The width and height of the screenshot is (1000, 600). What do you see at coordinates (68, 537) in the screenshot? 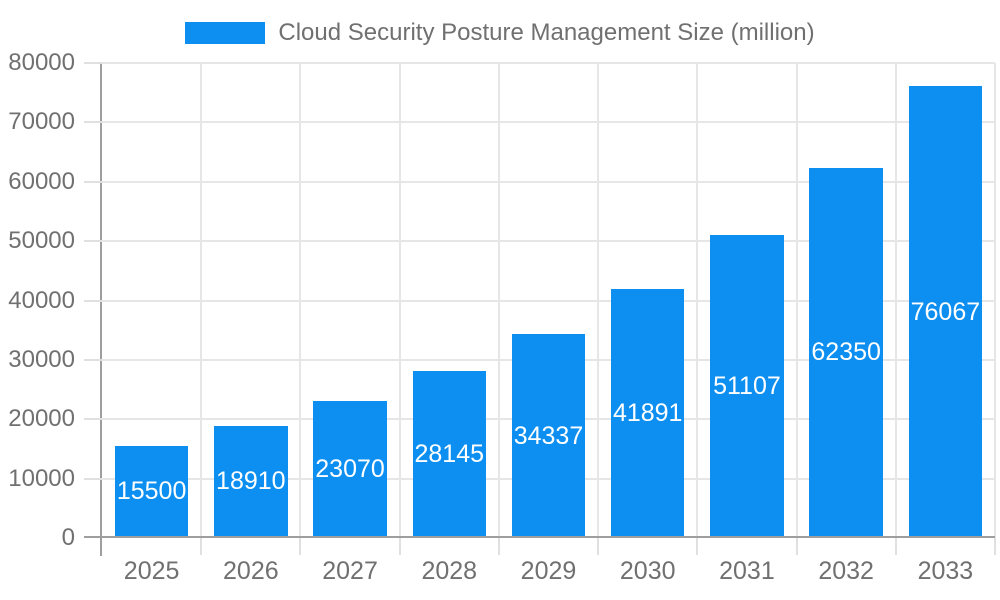
I see `y-axis-tick-label: 0` at bounding box center [68, 537].